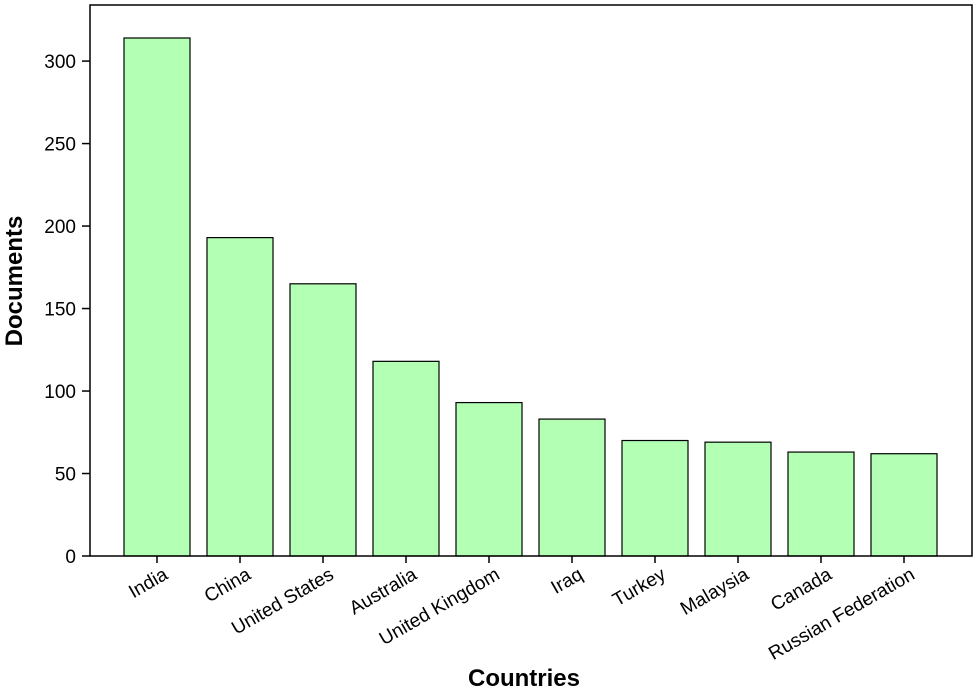 This screenshot has height=698, width=975. What do you see at coordinates (14, 281) in the screenshot?
I see `y-axis-title: Documents` at bounding box center [14, 281].